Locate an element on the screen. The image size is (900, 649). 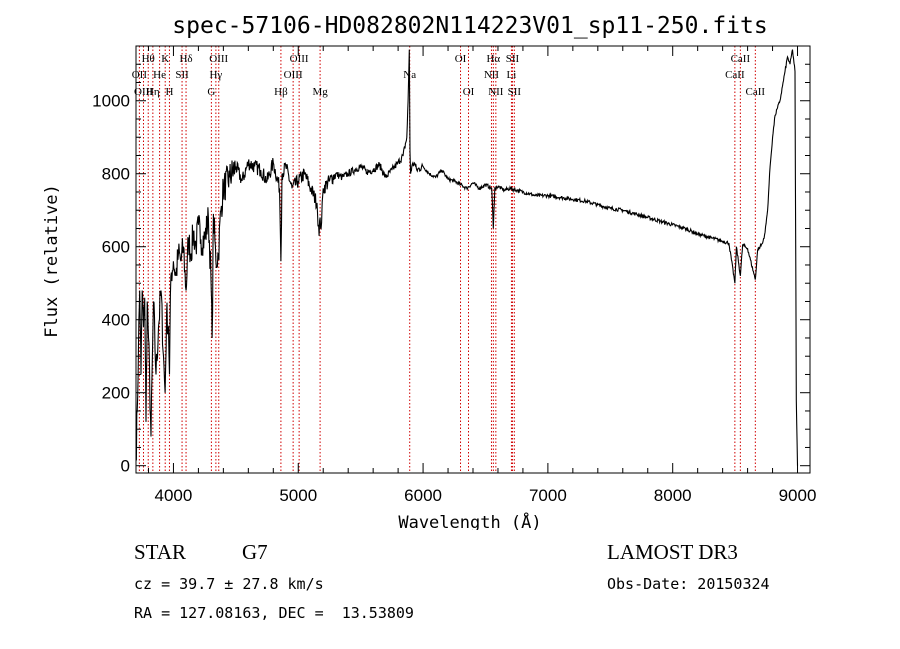
y-tick-label: 200 is located at coordinates (116, 393).